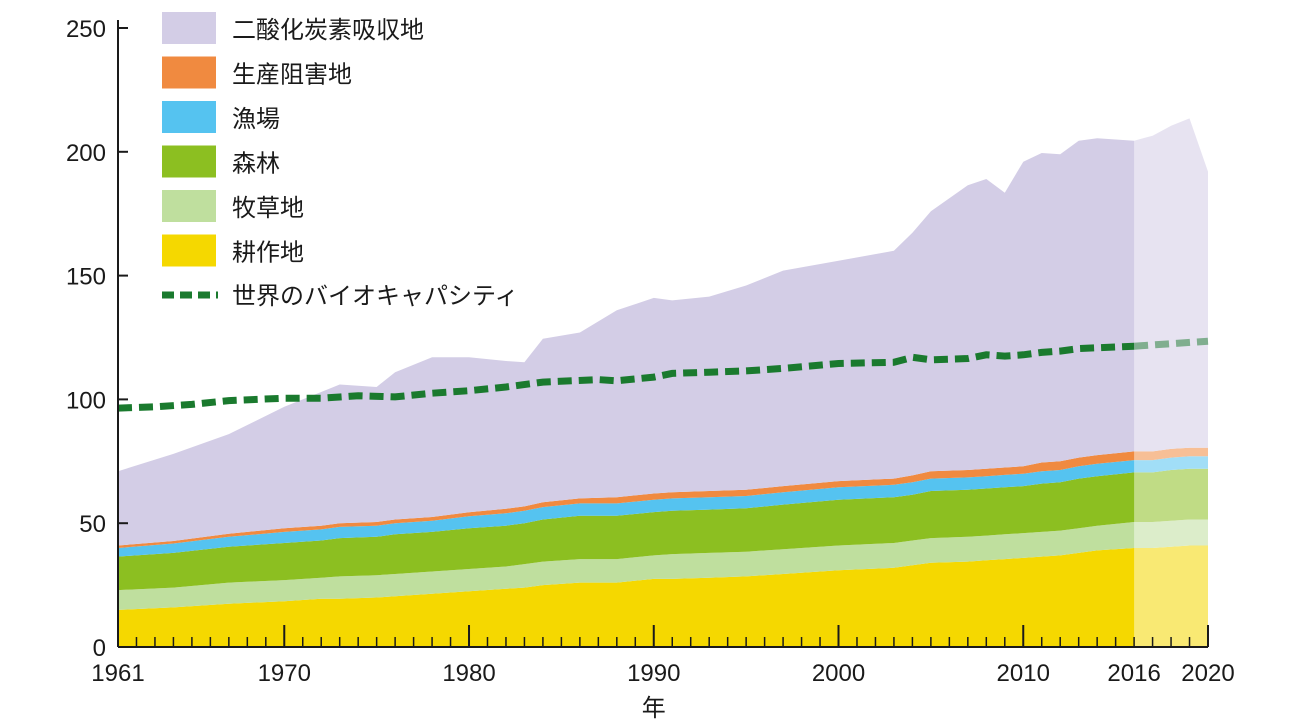 Image resolution: width=1289 pixels, height=725 pixels. What do you see at coordinates (86, 153) in the screenshot?
I see `y-tick-label: 200` at bounding box center [86, 153].